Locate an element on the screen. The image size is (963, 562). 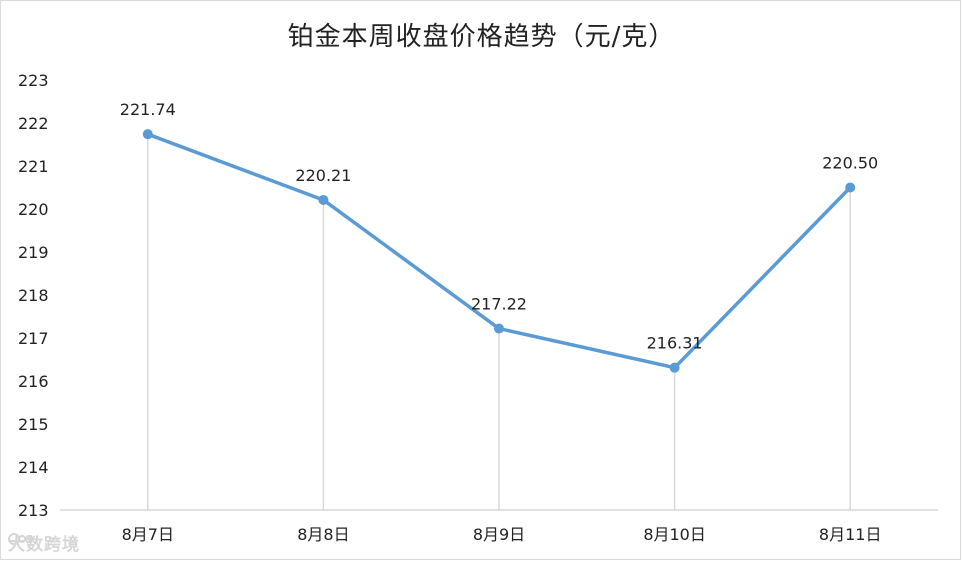
y-tick-label: 220 is located at coordinates (33, 209).